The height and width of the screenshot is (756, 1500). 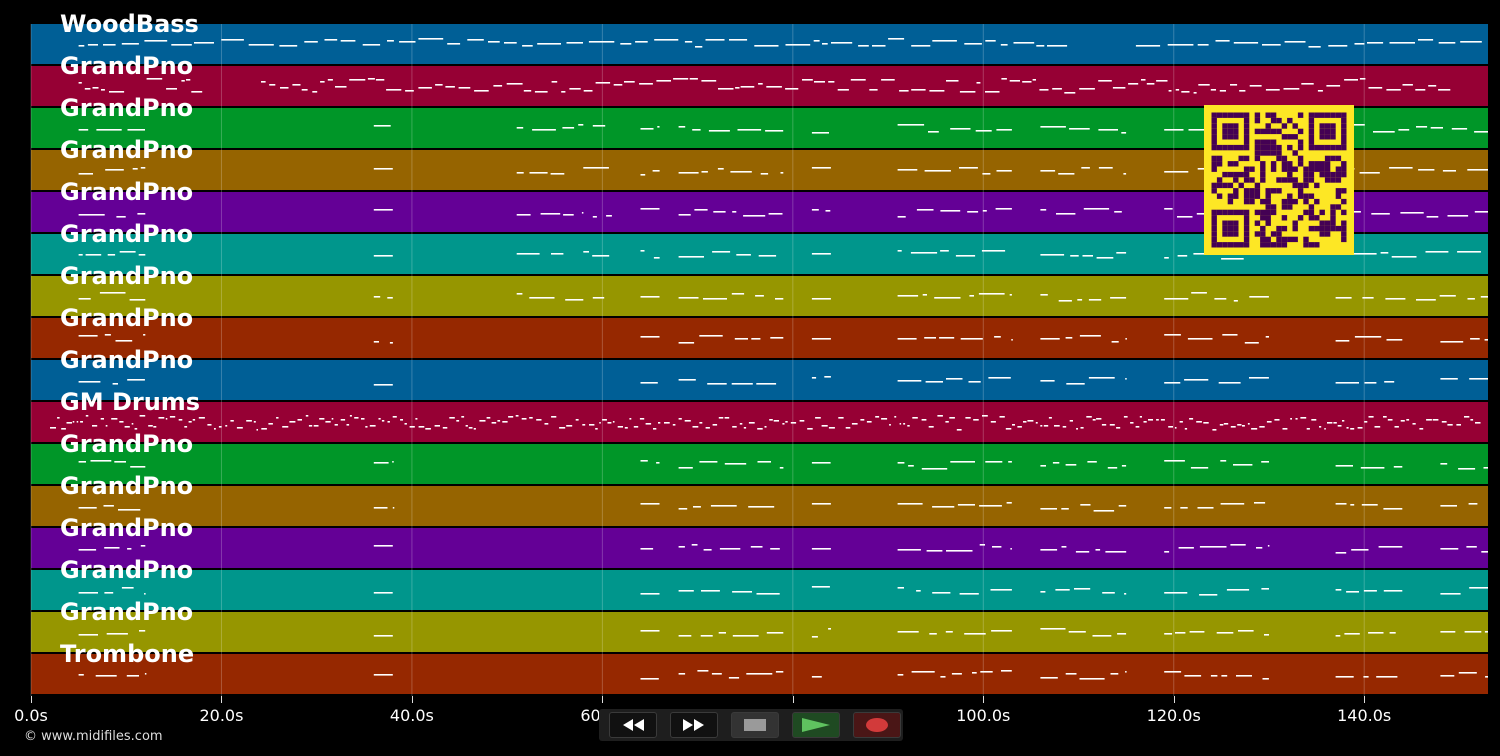 I want to click on record-button, so click(x=877, y=725).